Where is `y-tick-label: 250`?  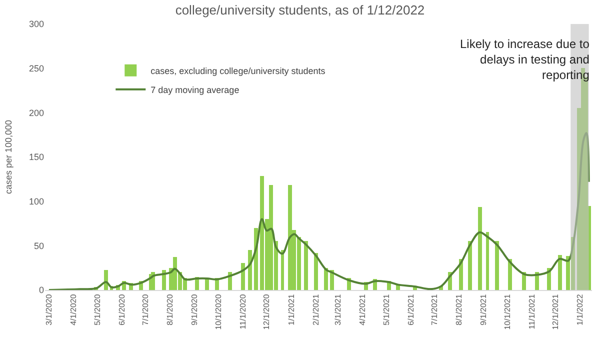
y-tick-label: 250 is located at coordinates (36, 68).